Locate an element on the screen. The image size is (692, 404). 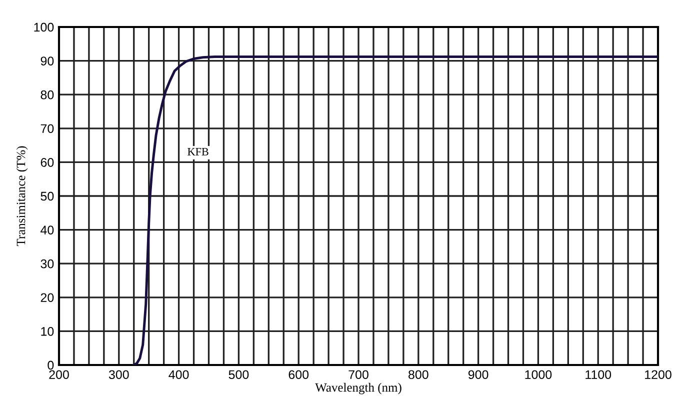
y-tick-label: 40 is located at coordinates (47, 230).